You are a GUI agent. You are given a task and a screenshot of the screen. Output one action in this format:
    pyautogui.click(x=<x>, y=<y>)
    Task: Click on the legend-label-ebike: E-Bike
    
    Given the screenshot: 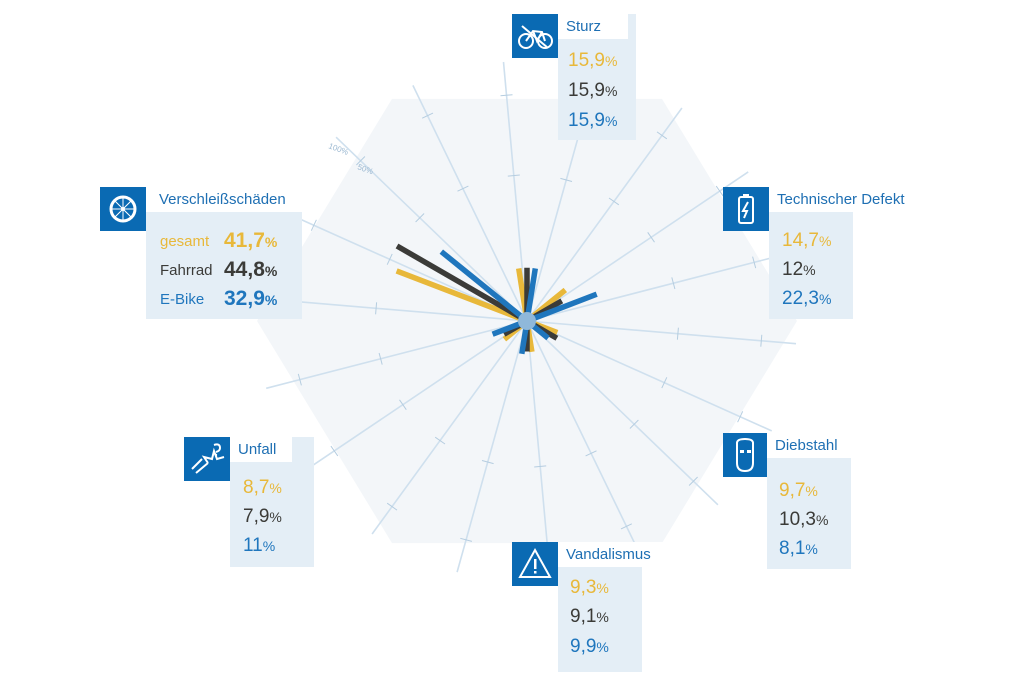 What is the action you would take?
    pyautogui.click(x=182, y=299)
    